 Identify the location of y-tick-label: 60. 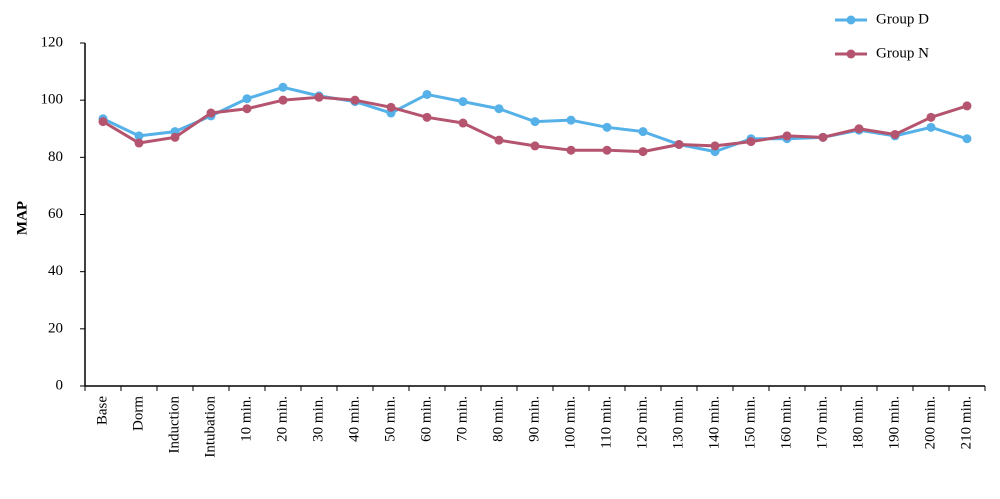
(55, 214).